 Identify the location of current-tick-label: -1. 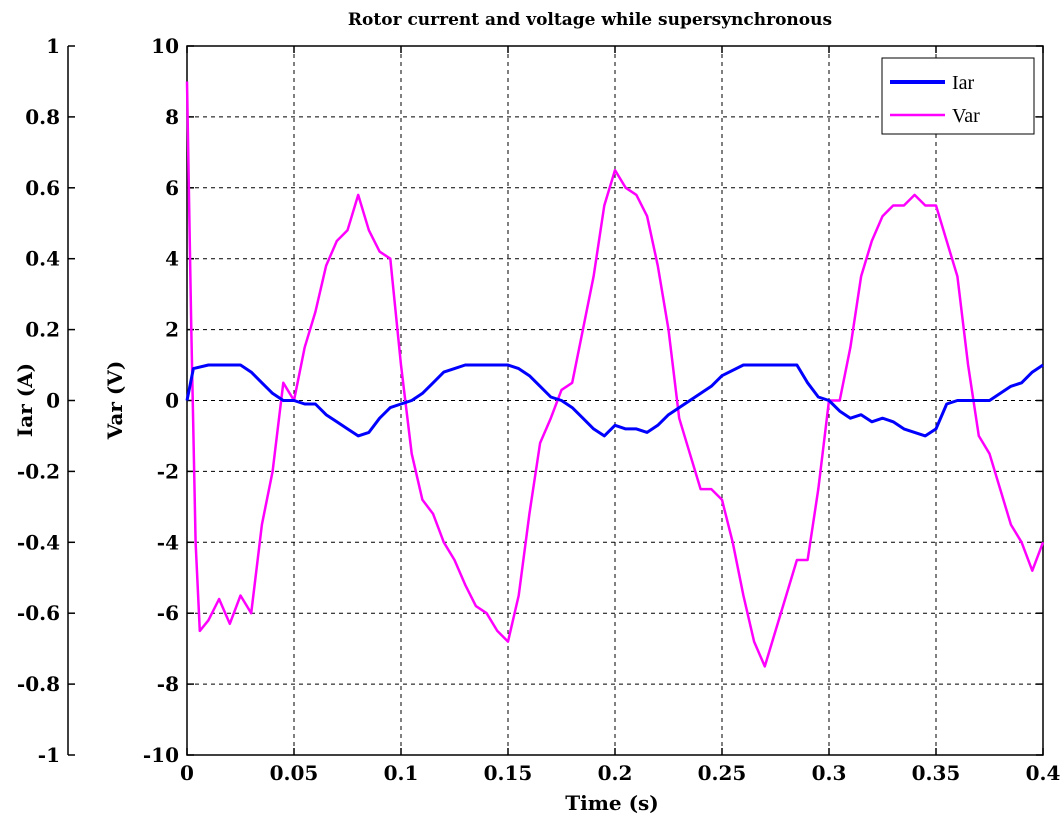
(49, 755).